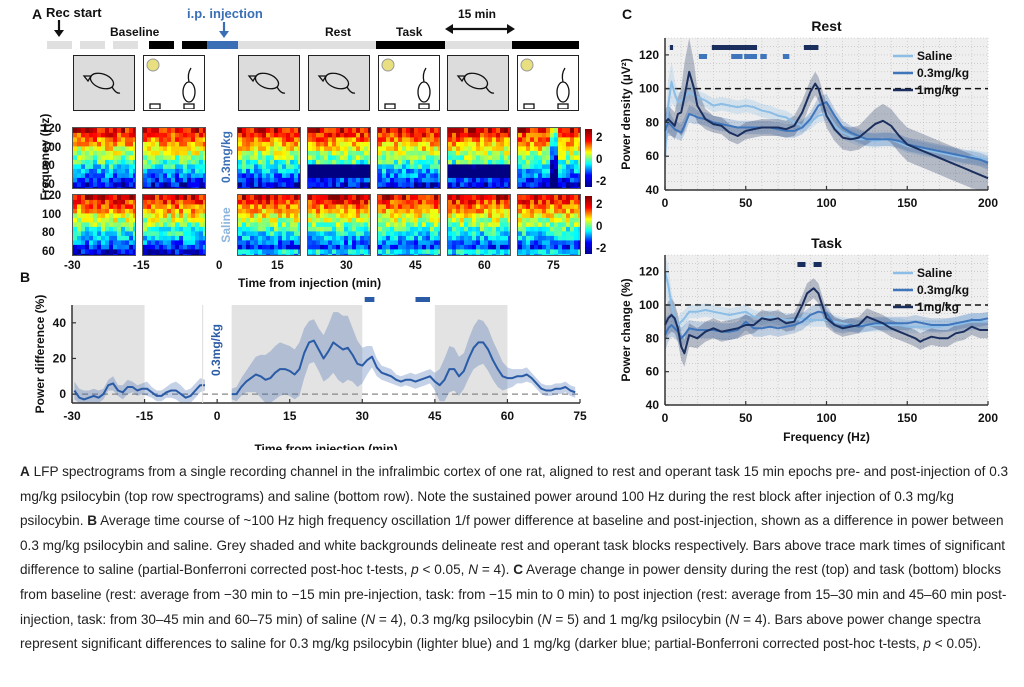 The image size is (1024, 687). Describe the element at coordinates (480, 29) in the screenshot. I see `duration-double-arrow-icon` at that location.